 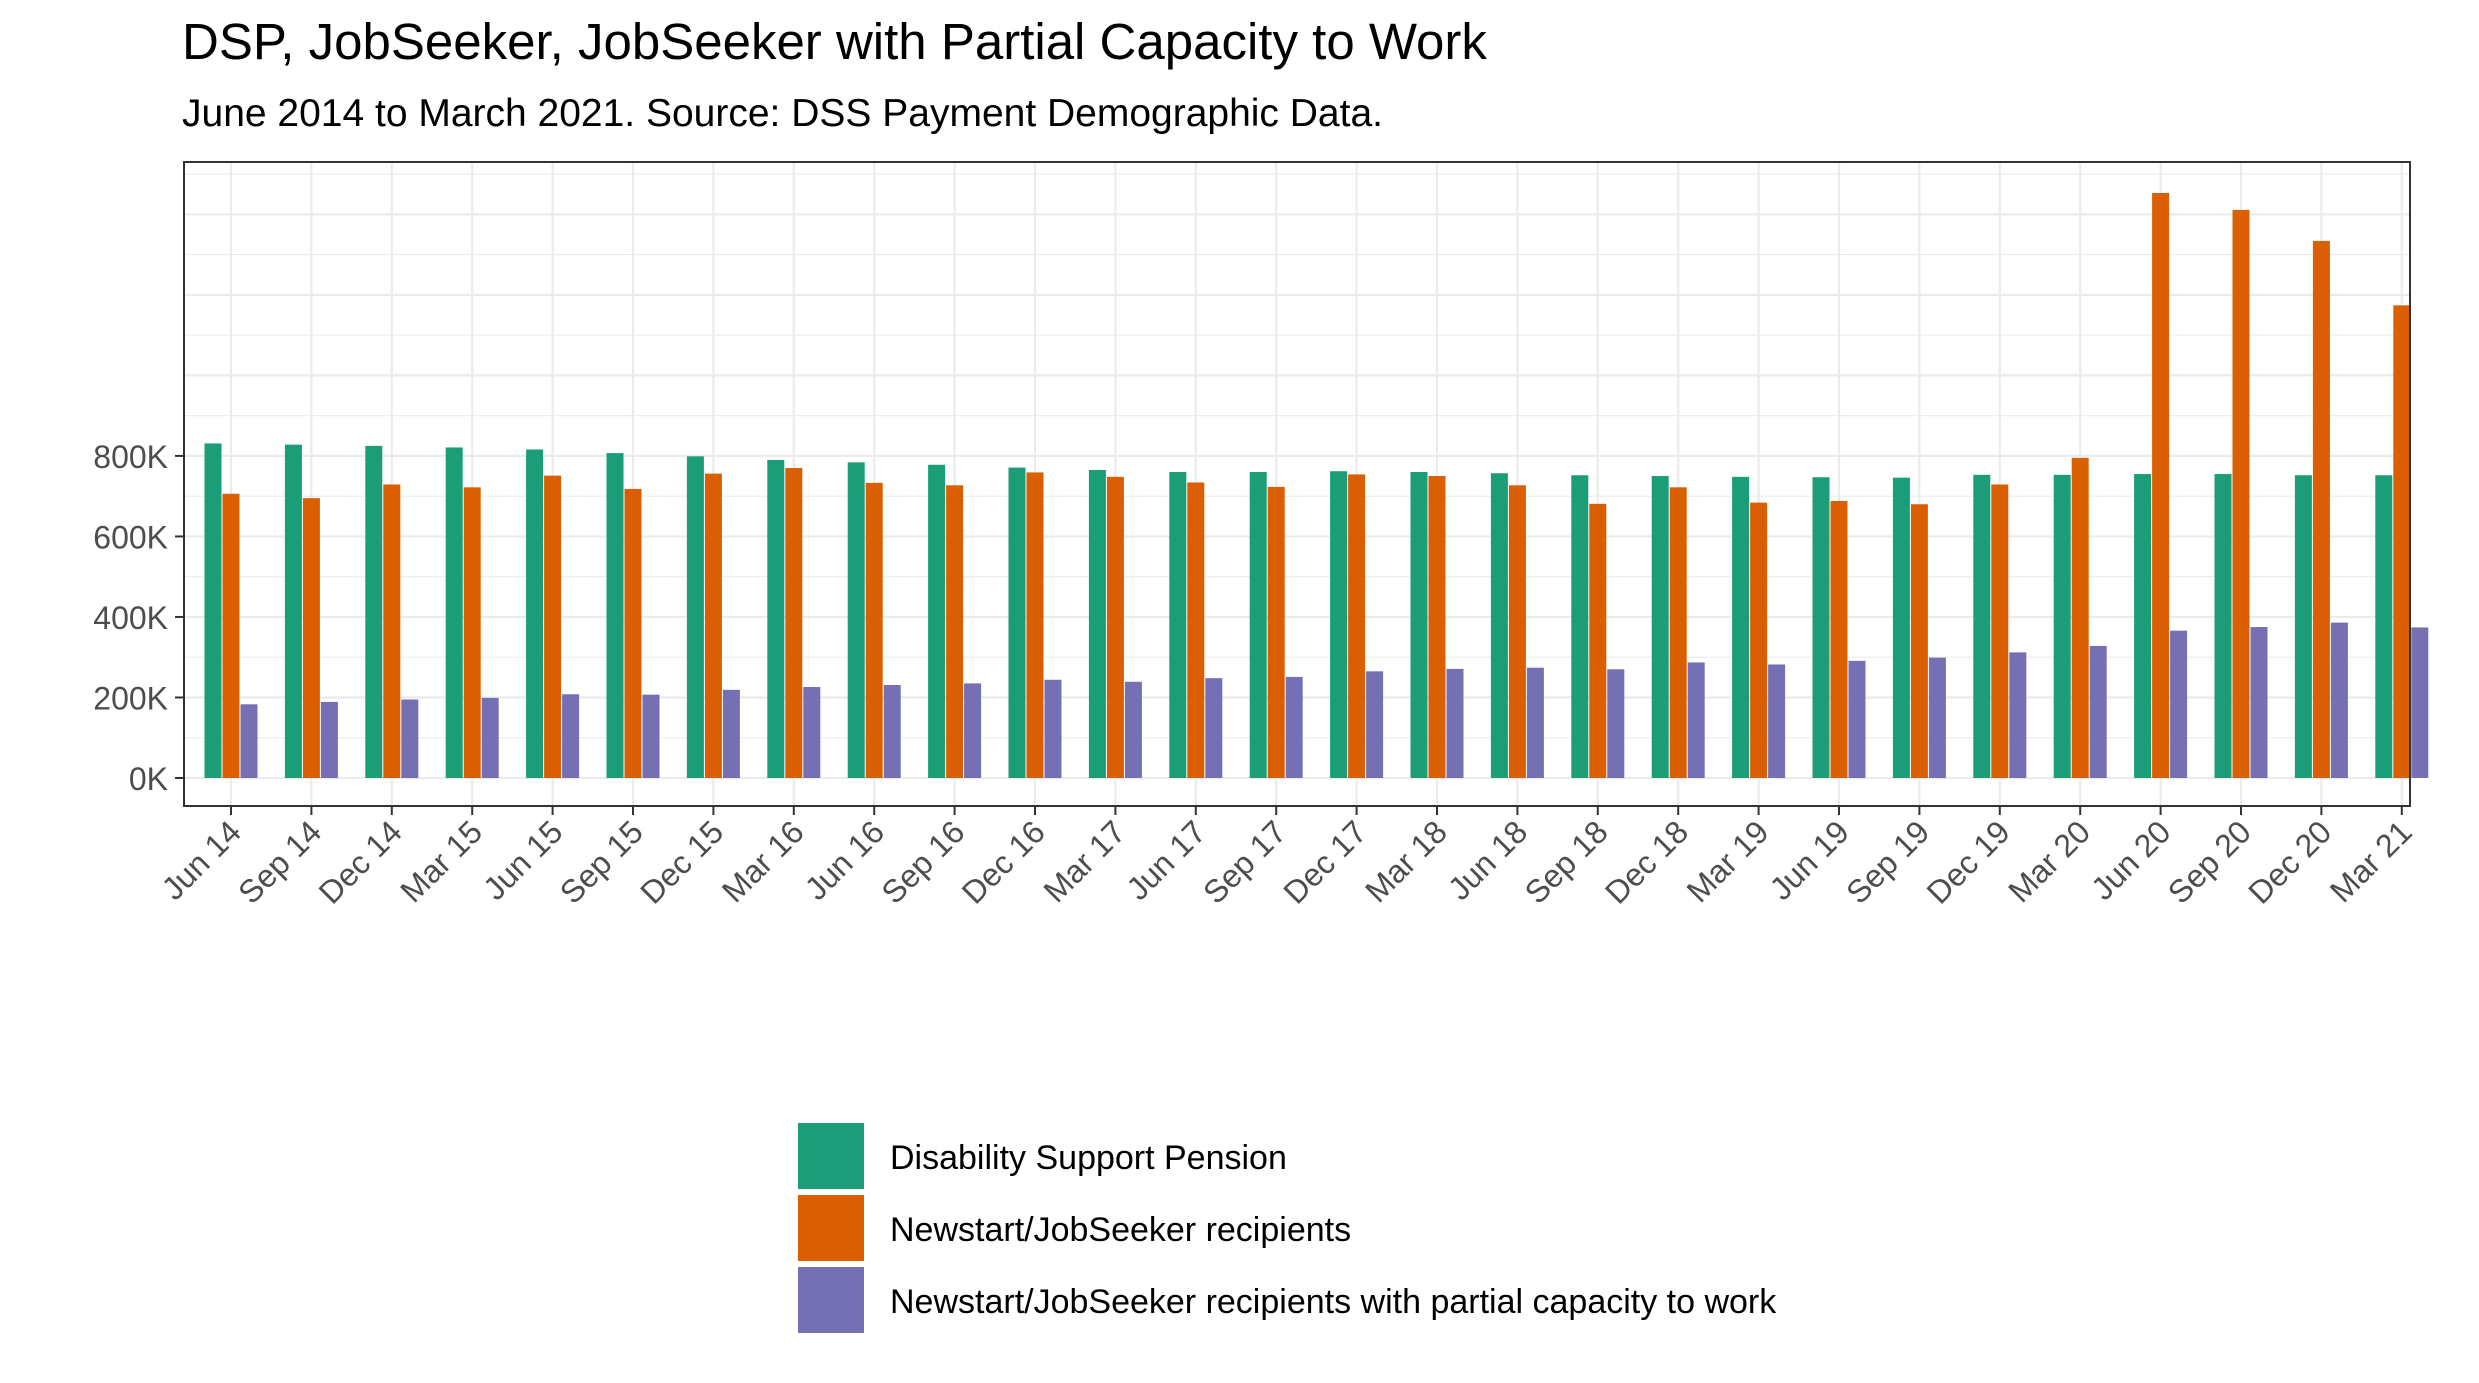 What do you see at coordinates (130, 457) in the screenshot?
I see `y-tick-label: 800K` at bounding box center [130, 457].